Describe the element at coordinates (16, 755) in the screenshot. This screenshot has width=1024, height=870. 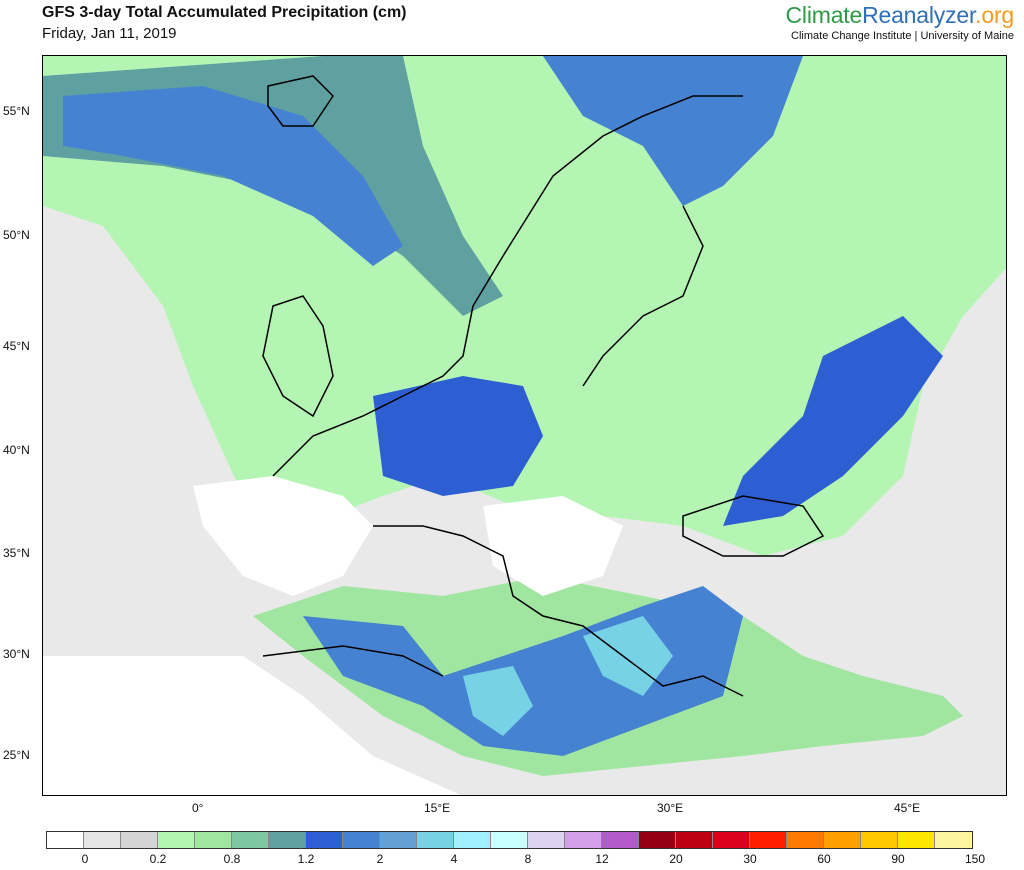
I see `lat-label-25: 25°N` at that location.